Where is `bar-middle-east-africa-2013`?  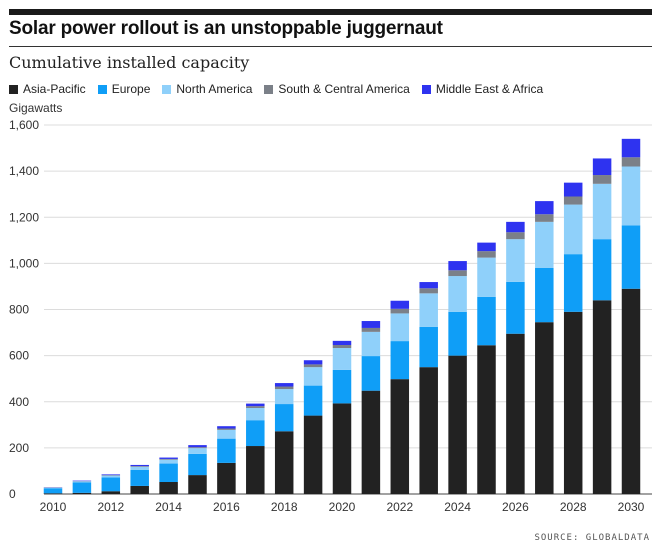
bar-middle-east-africa-2013 is located at coordinates (139, 465).